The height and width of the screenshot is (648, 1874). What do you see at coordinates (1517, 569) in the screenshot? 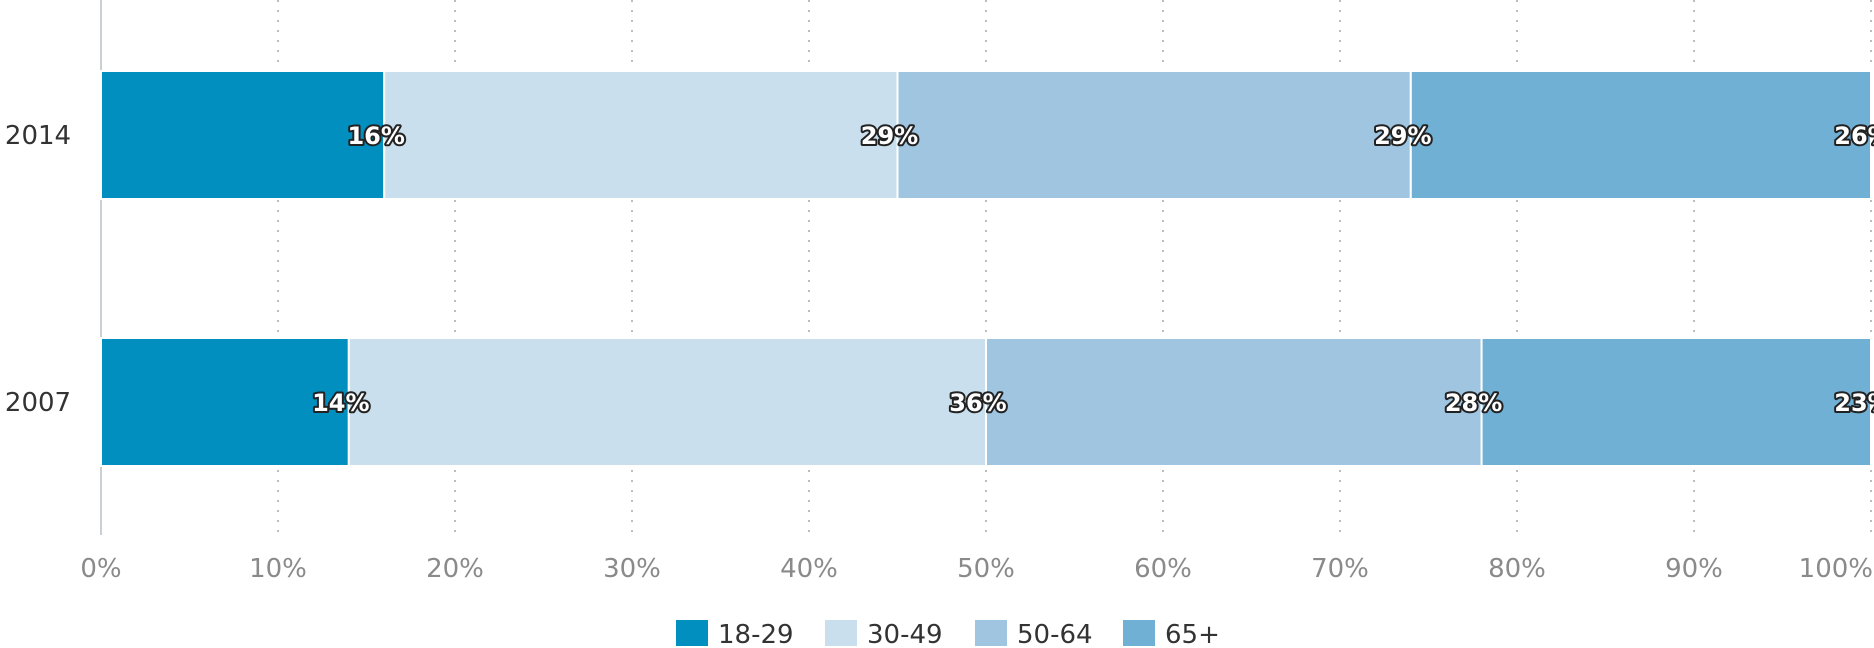
I see `x-tick-label: 80%` at bounding box center [1517, 569].